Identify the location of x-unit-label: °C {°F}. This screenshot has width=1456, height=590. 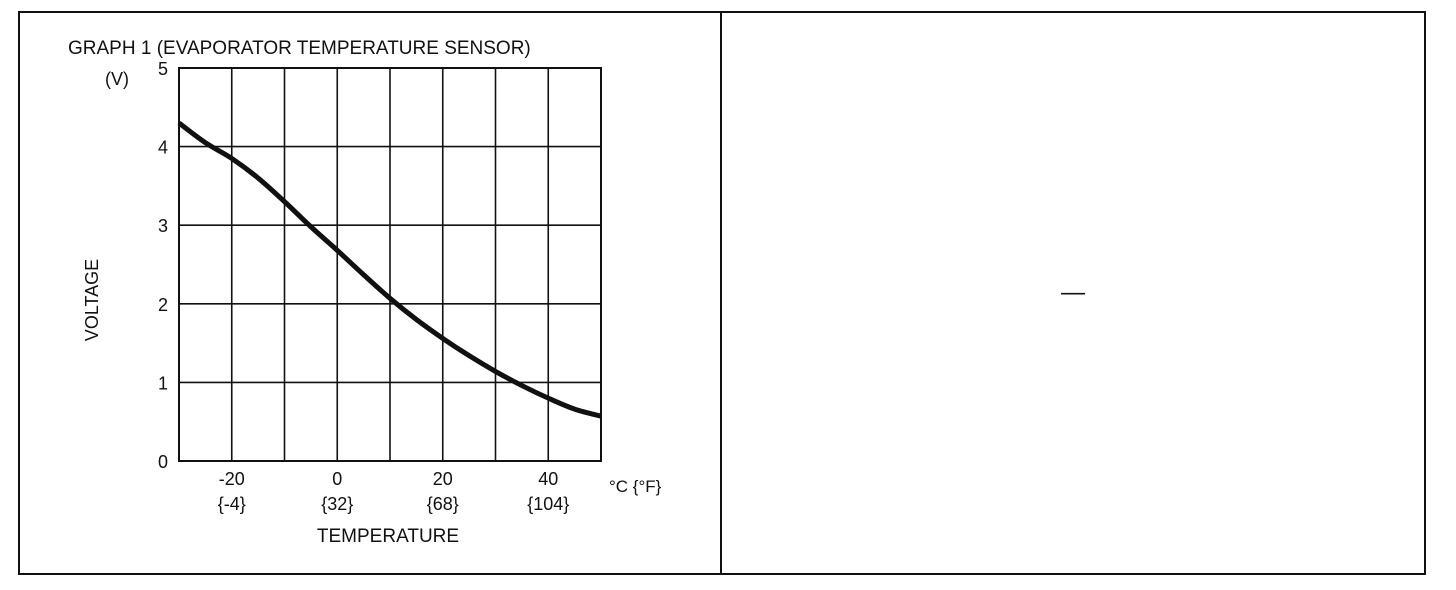
(635, 486).